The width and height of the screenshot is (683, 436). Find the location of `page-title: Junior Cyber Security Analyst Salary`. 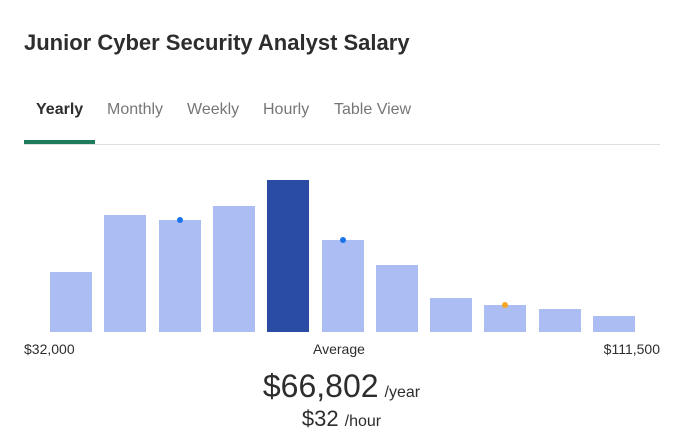

page-title: Junior Cyber Security Analyst Salary is located at coordinates (217, 42).